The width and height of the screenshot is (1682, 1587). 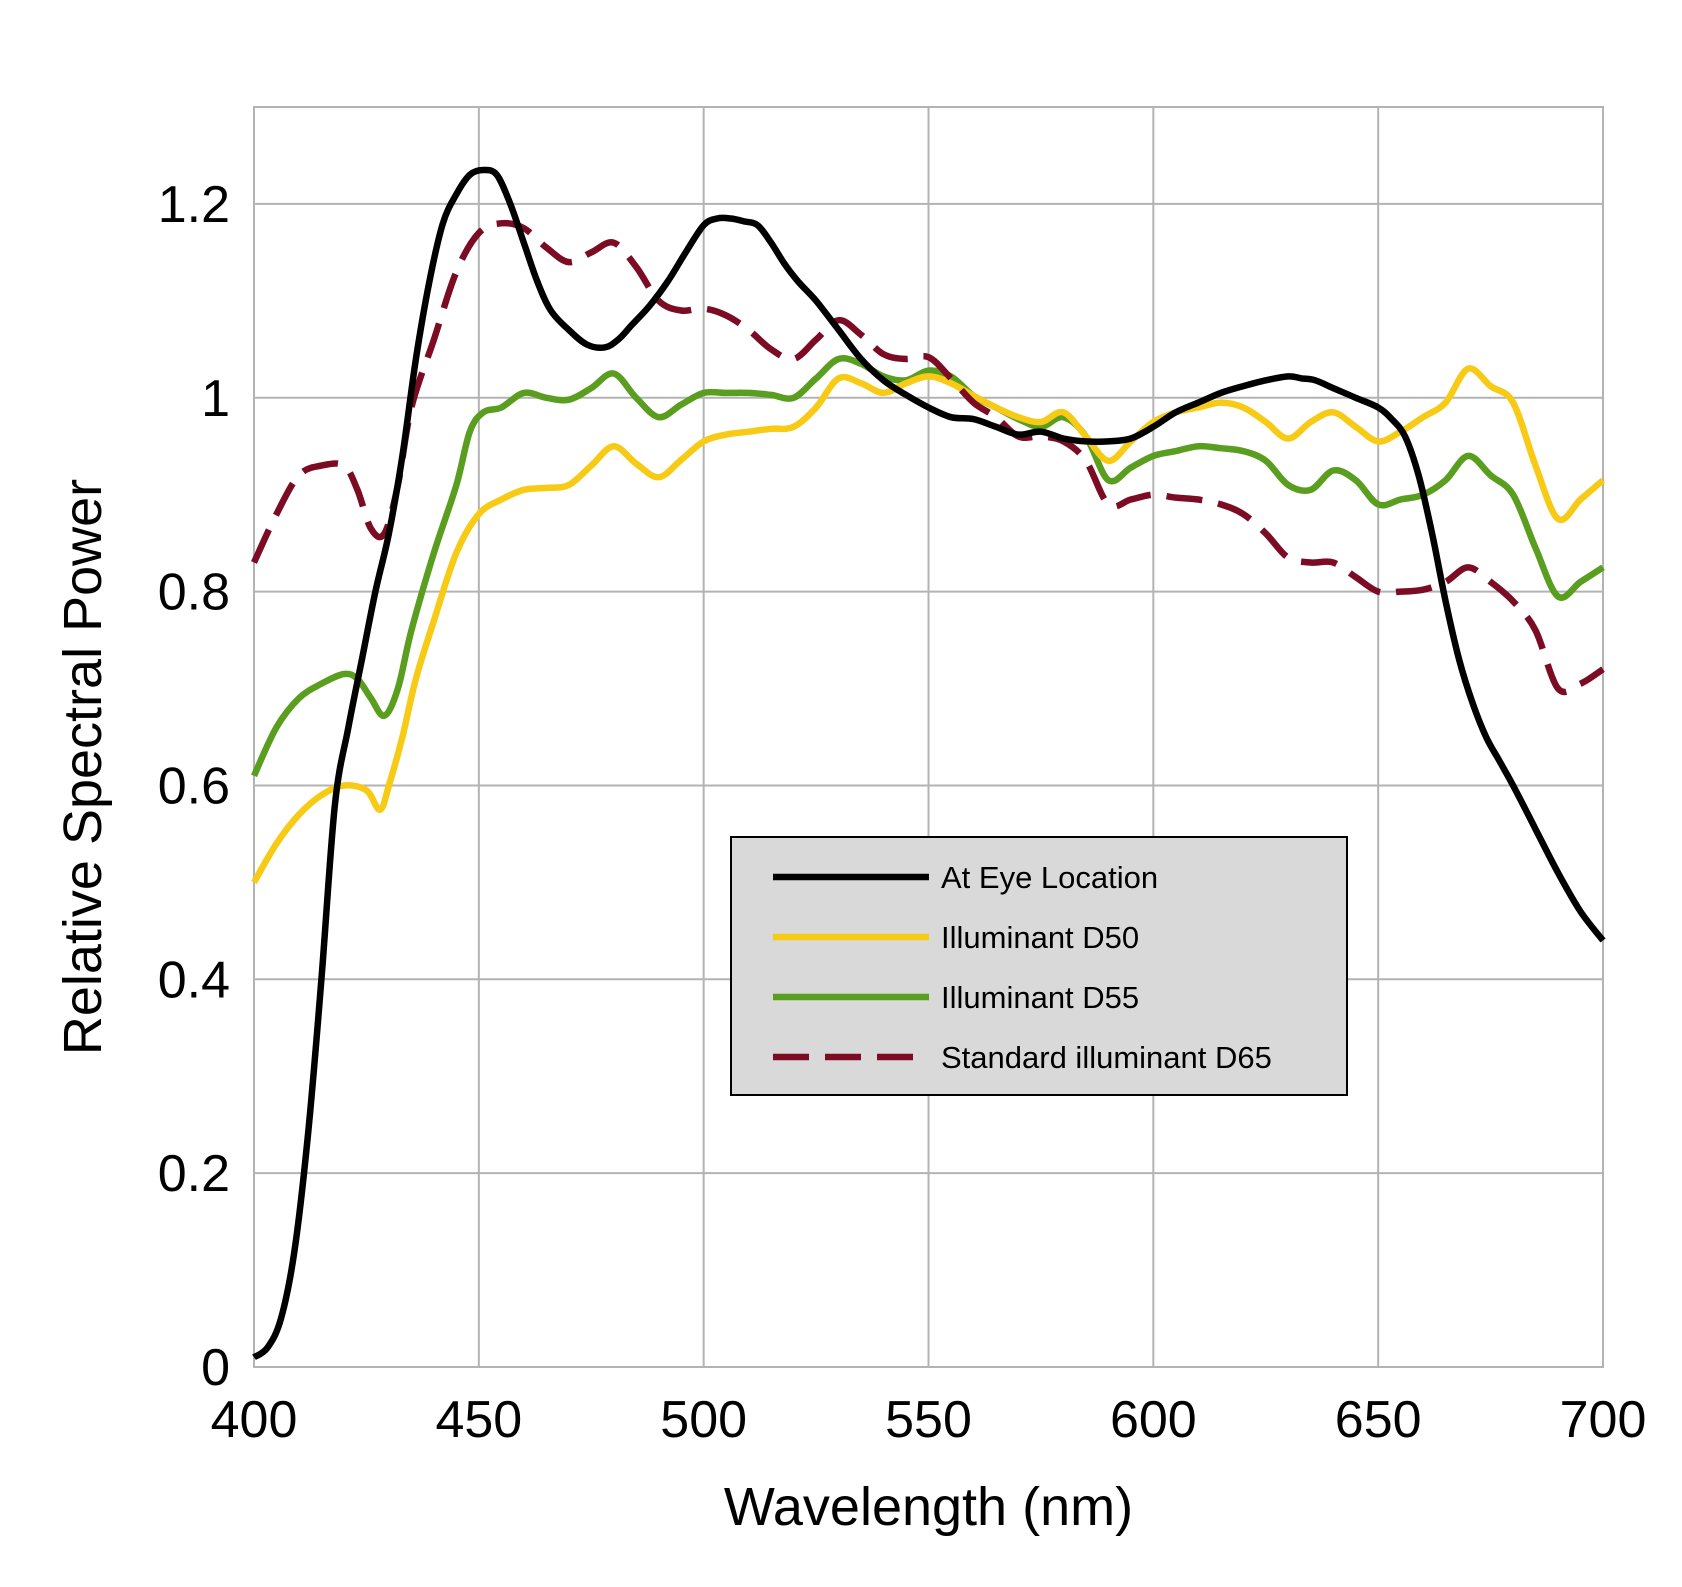 I want to click on legend-item: At Eye Location, so click(x=965, y=877).